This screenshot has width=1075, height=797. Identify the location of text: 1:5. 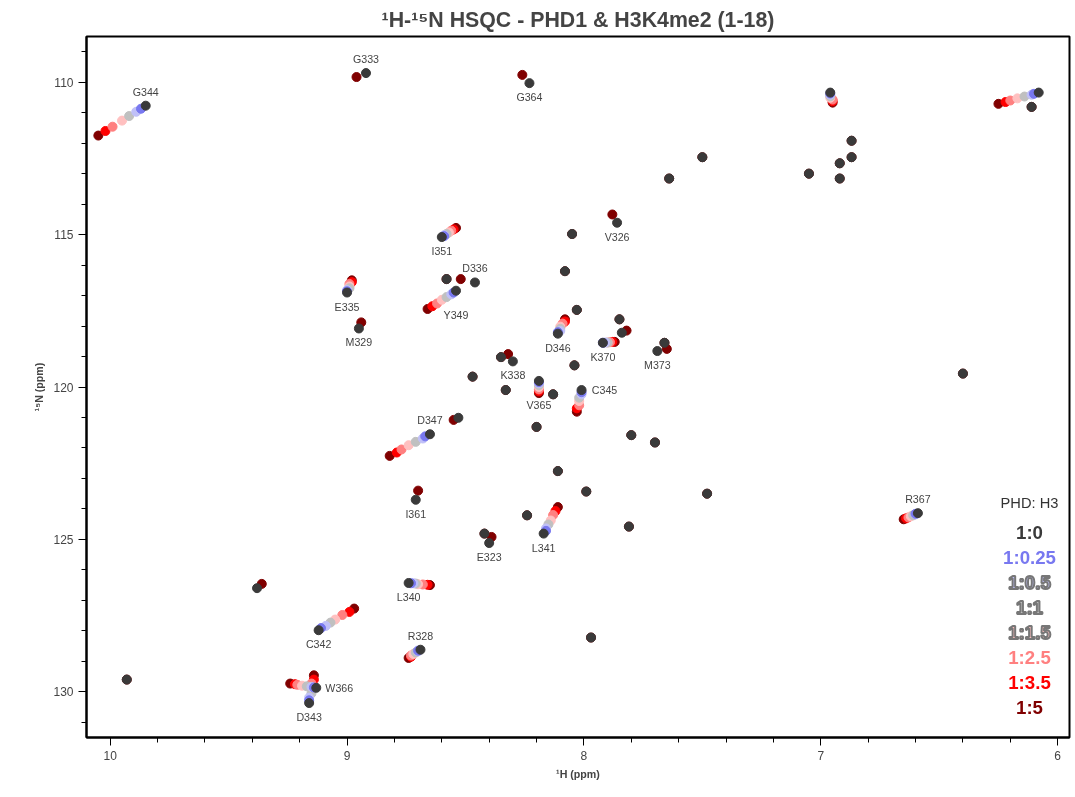
(1029, 707).